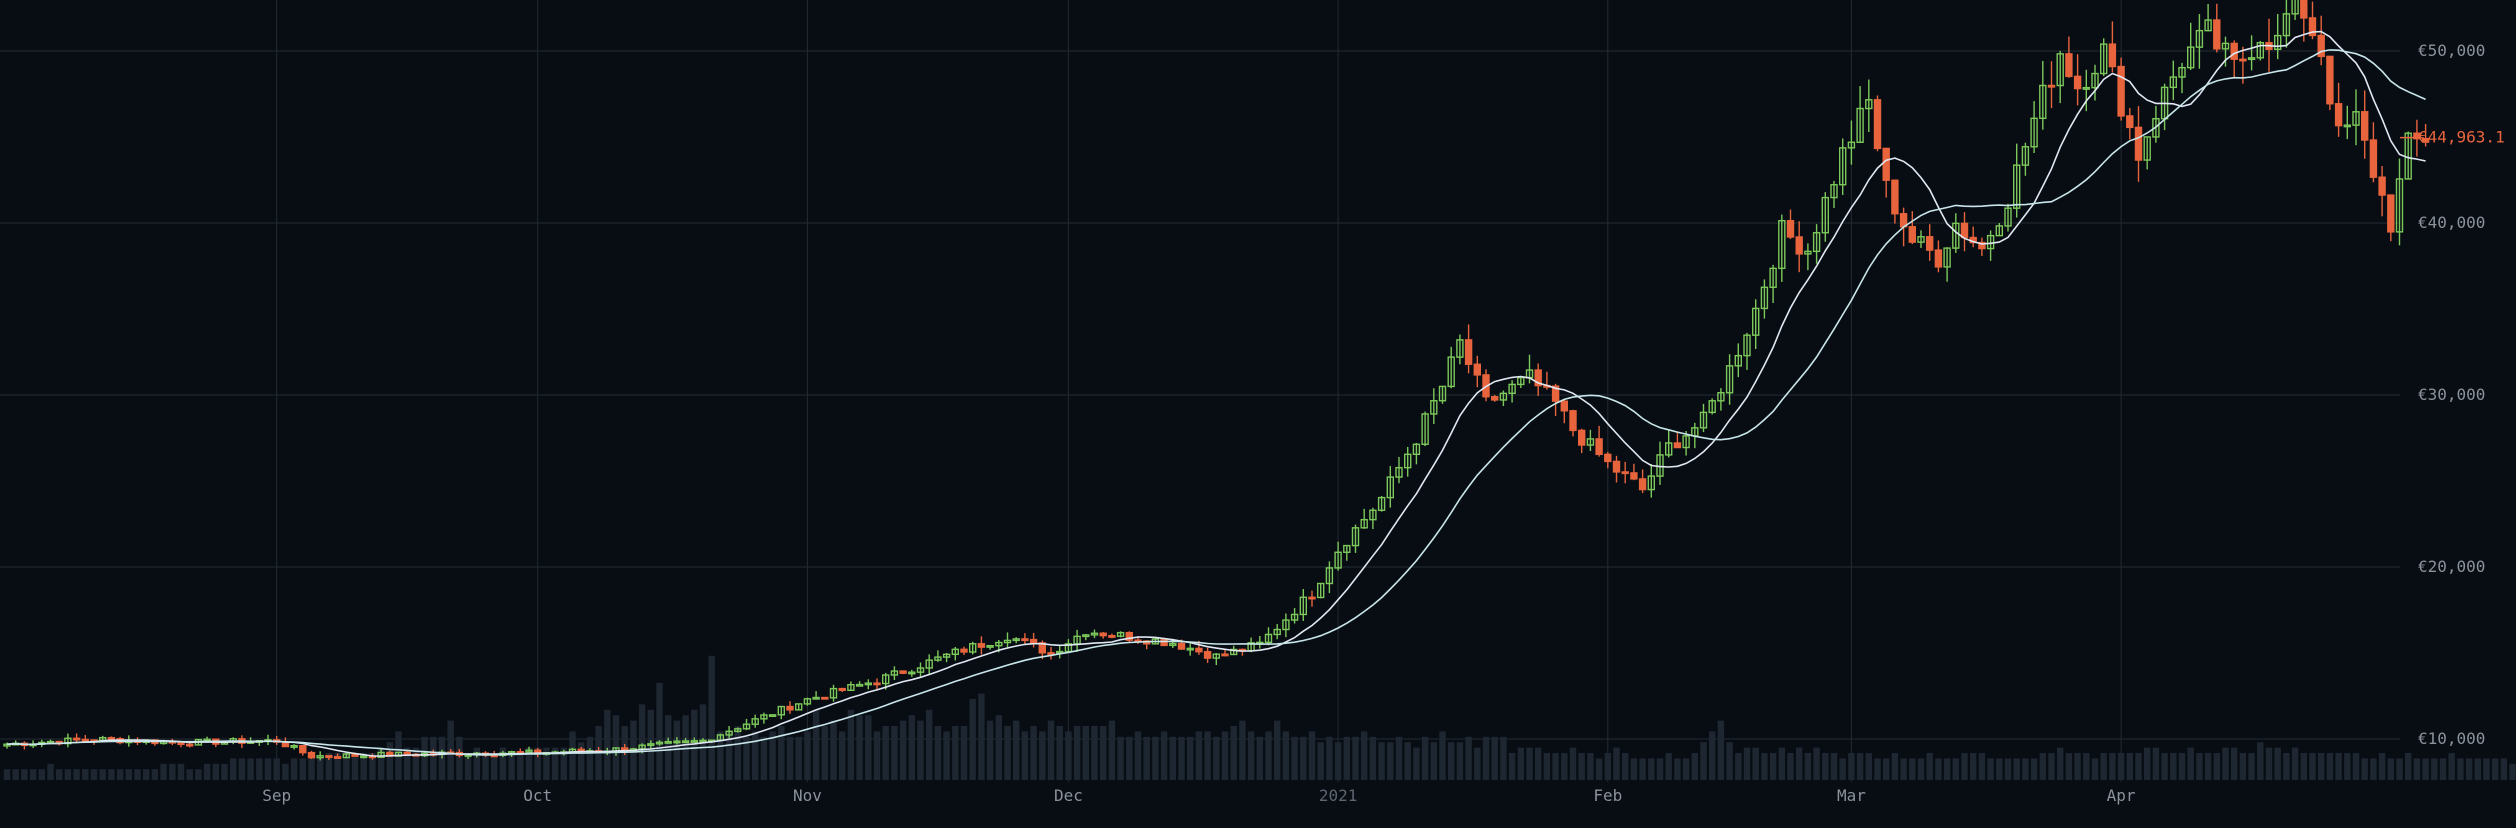 Image resolution: width=2516 pixels, height=828 pixels. Describe the element at coordinates (276, 795) in the screenshot. I see `x-tick-label: Sep` at that location.